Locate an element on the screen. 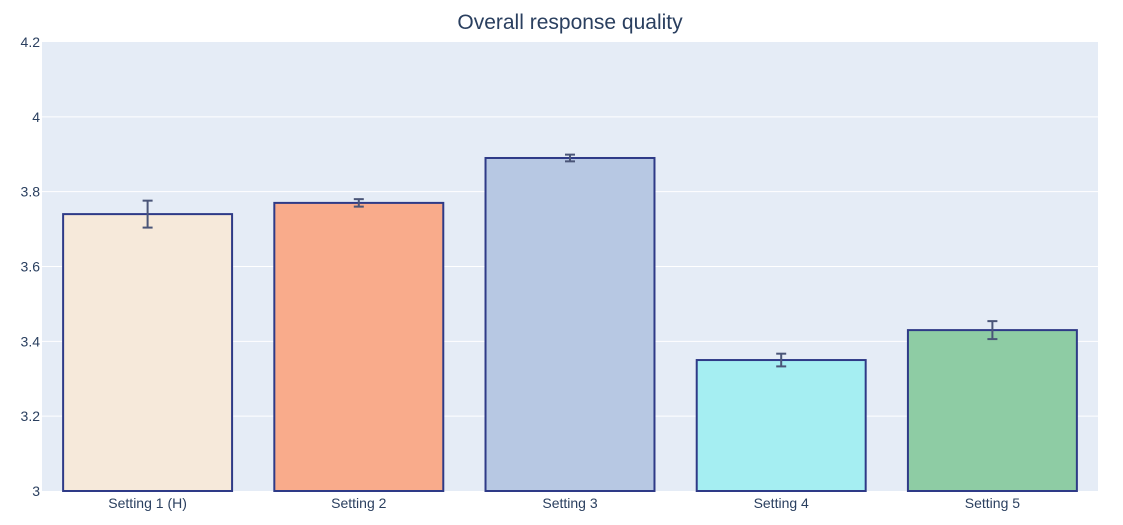 This screenshot has height=525, width=1123. y-tick-label: 3.6 is located at coordinates (31, 267).